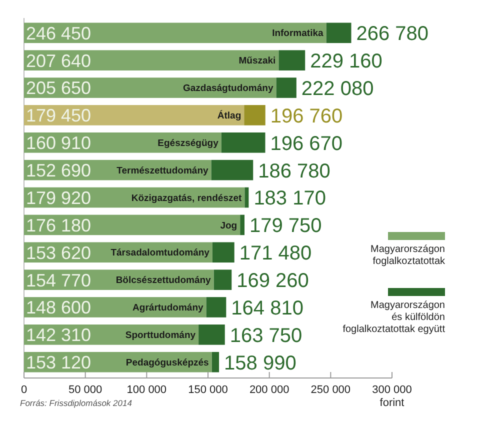 The height and width of the screenshot is (421, 478). What do you see at coordinates (260, 363) in the screenshot?
I see `total-label: 158 990` at bounding box center [260, 363].